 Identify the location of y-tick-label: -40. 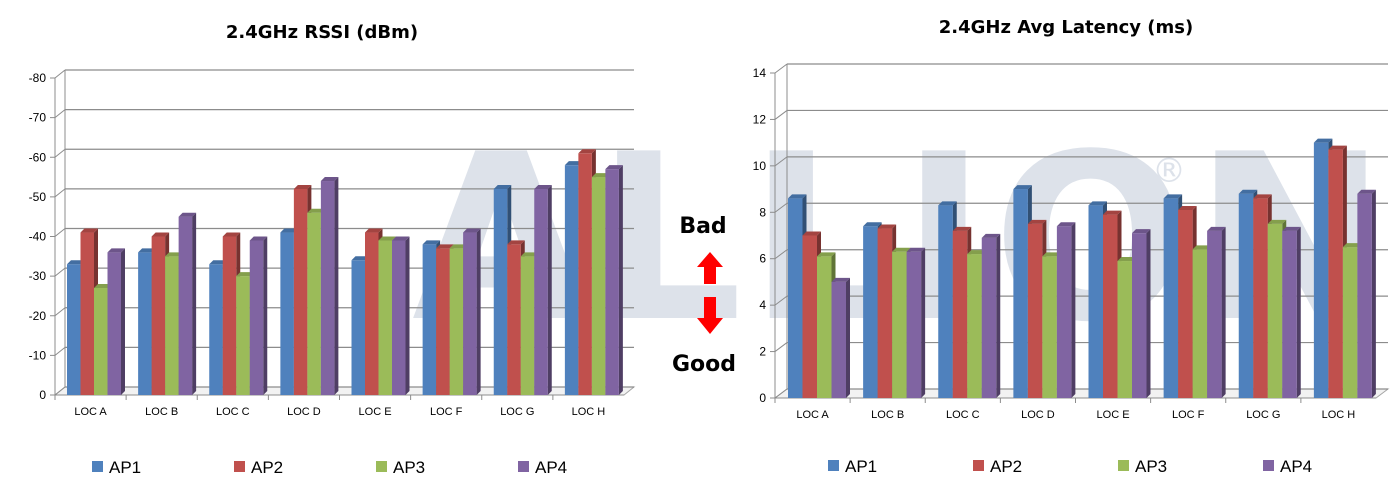
(38, 237).